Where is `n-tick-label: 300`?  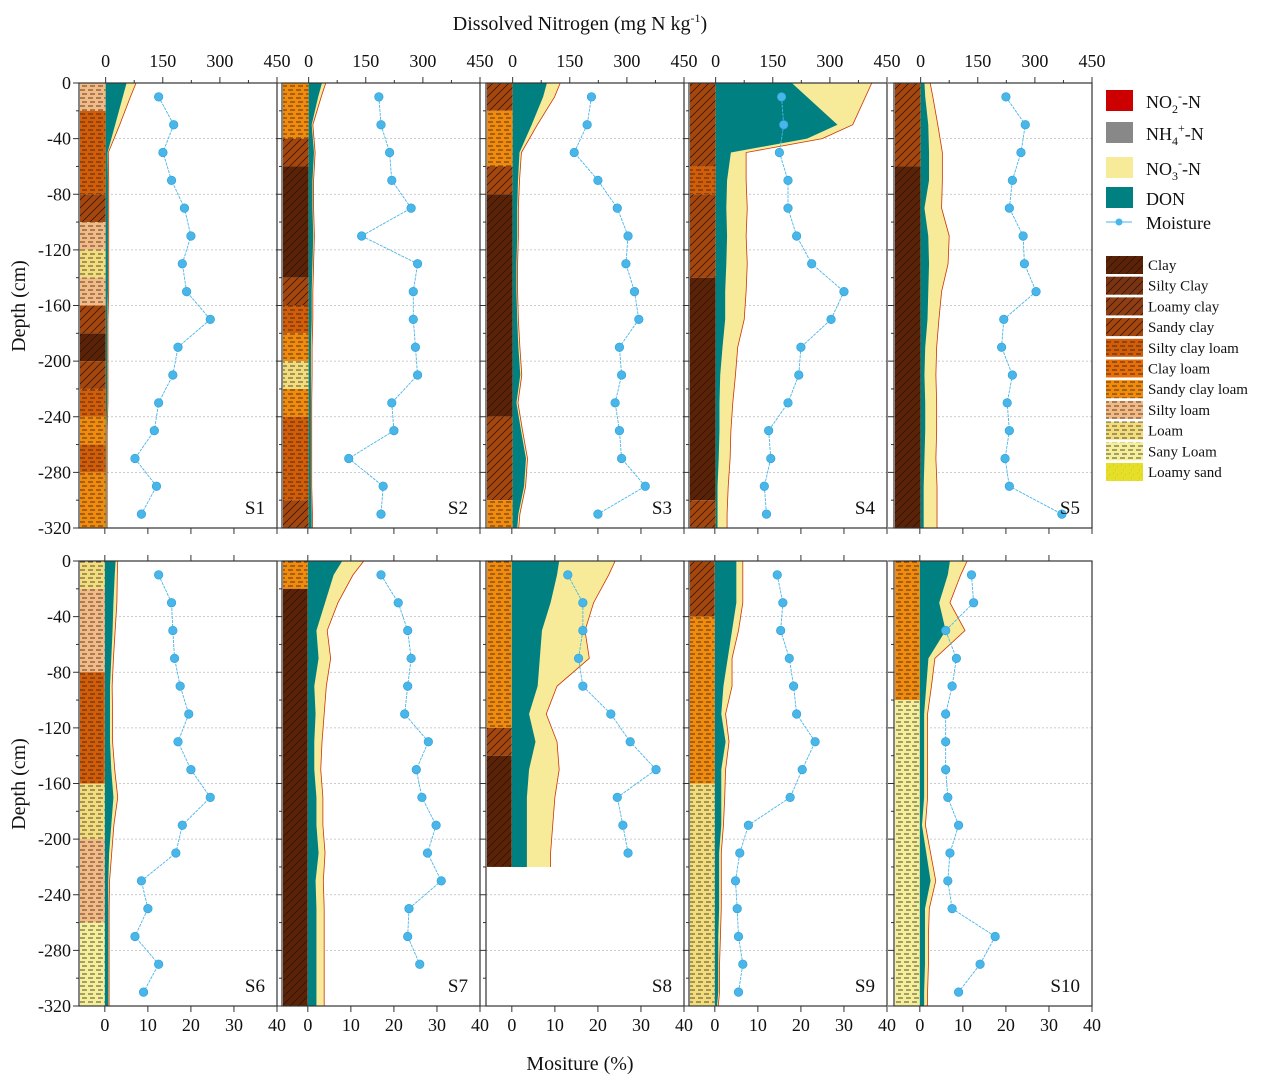
n-tick-label: 300 is located at coordinates (1034, 61).